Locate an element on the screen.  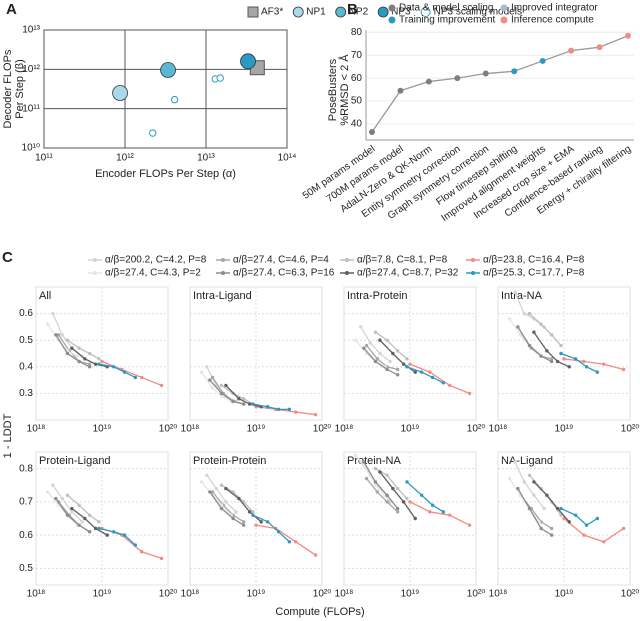
panel-title: Intra-NA is located at coordinates (522, 296).